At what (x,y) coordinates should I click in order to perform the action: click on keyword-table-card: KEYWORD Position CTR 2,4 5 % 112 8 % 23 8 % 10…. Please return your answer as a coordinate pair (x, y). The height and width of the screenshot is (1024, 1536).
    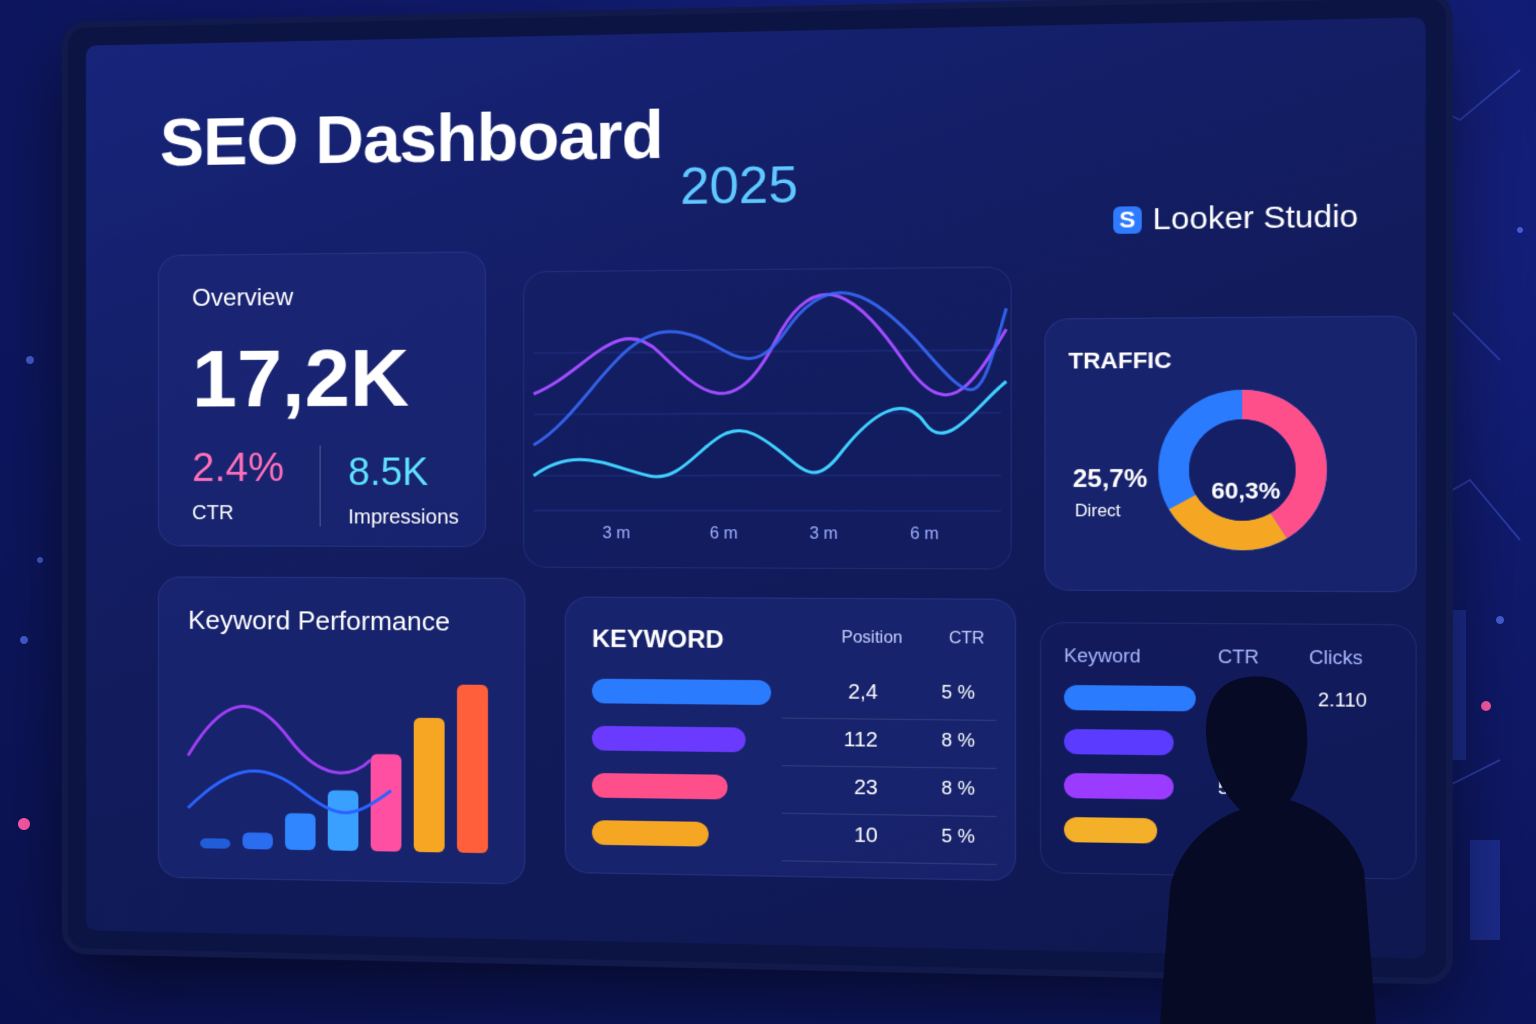
    Looking at the image, I should click on (790, 739).